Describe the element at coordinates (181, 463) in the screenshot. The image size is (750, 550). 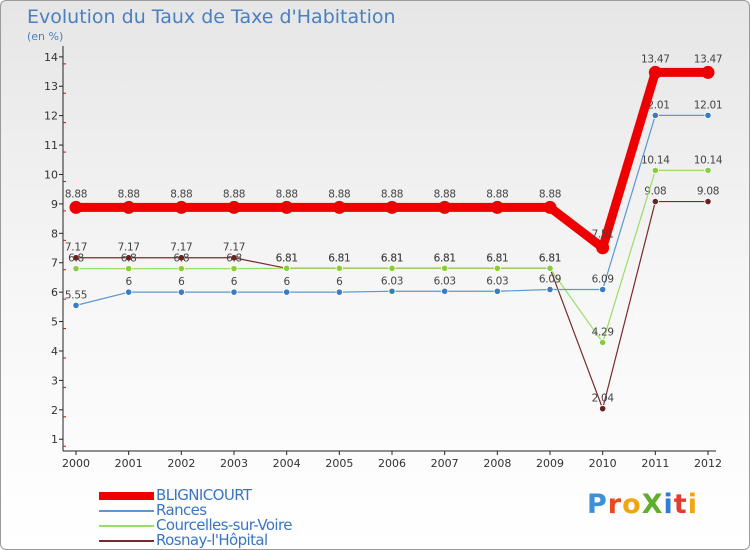
I see `x-tick-label: 2002` at that location.